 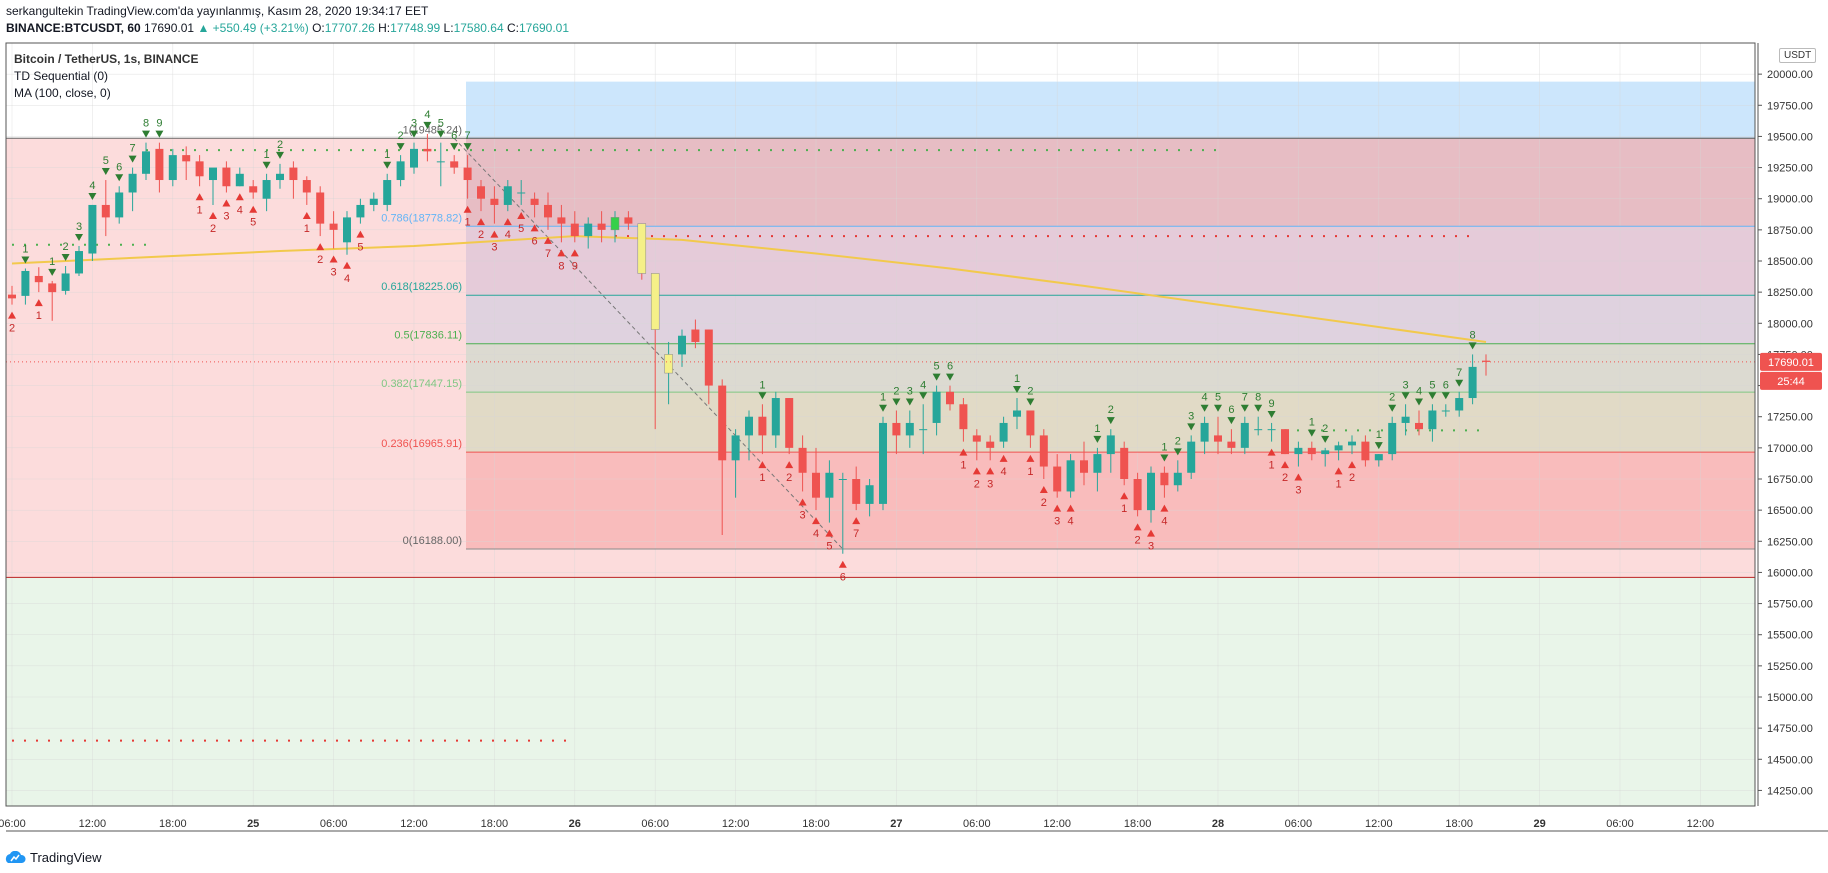 I want to click on td-sequential-legend: TD Sequential (0), so click(x=61, y=76).